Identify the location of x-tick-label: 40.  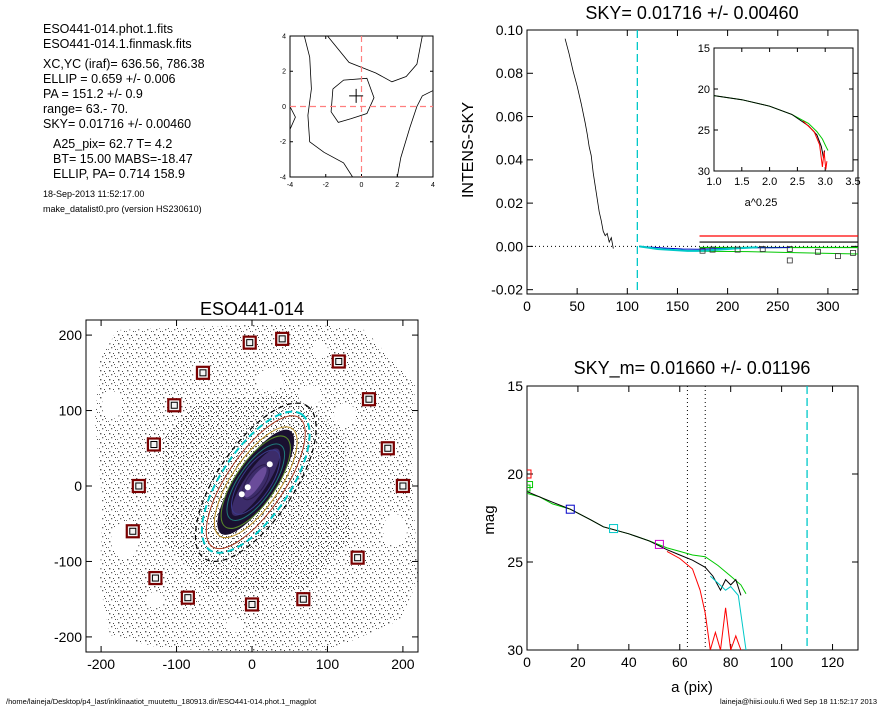
(629, 662).